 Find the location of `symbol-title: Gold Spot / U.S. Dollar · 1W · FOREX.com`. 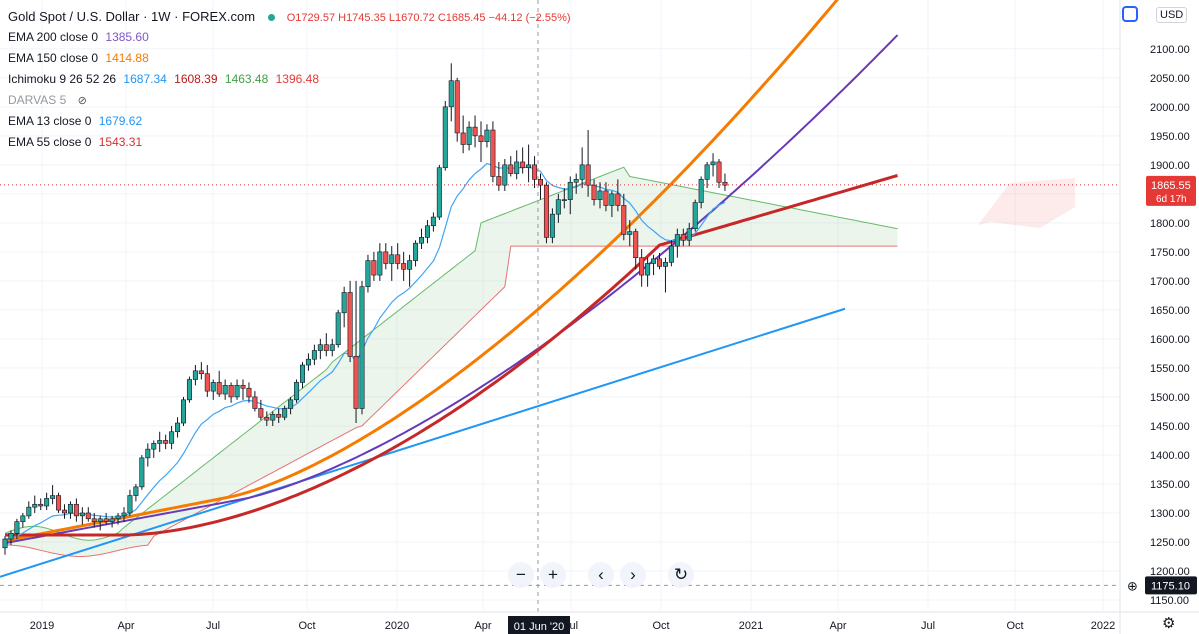

symbol-title: Gold Spot / U.S. Dollar · 1W · FOREX.com is located at coordinates (132, 16).